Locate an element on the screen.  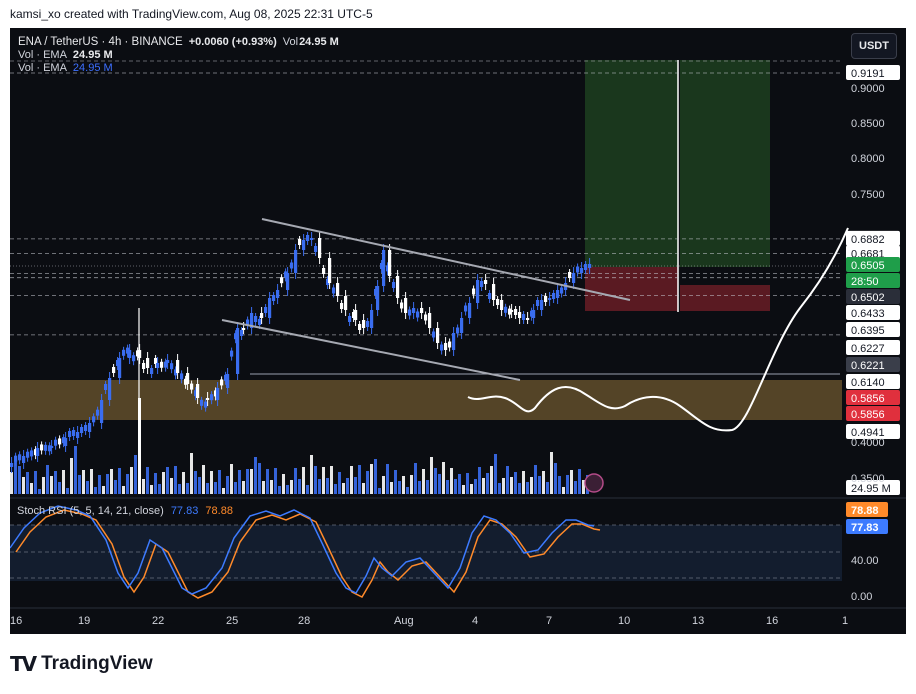
currency-button: USDT is located at coordinates (874, 46).